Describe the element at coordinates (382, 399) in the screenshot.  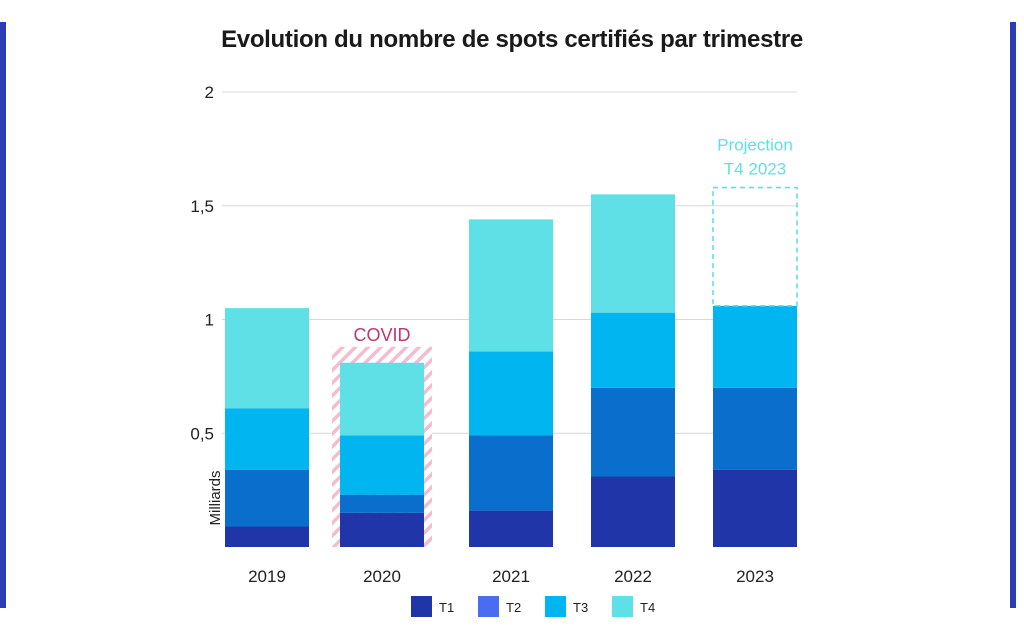
I see `bar-2020-t4` at that location.